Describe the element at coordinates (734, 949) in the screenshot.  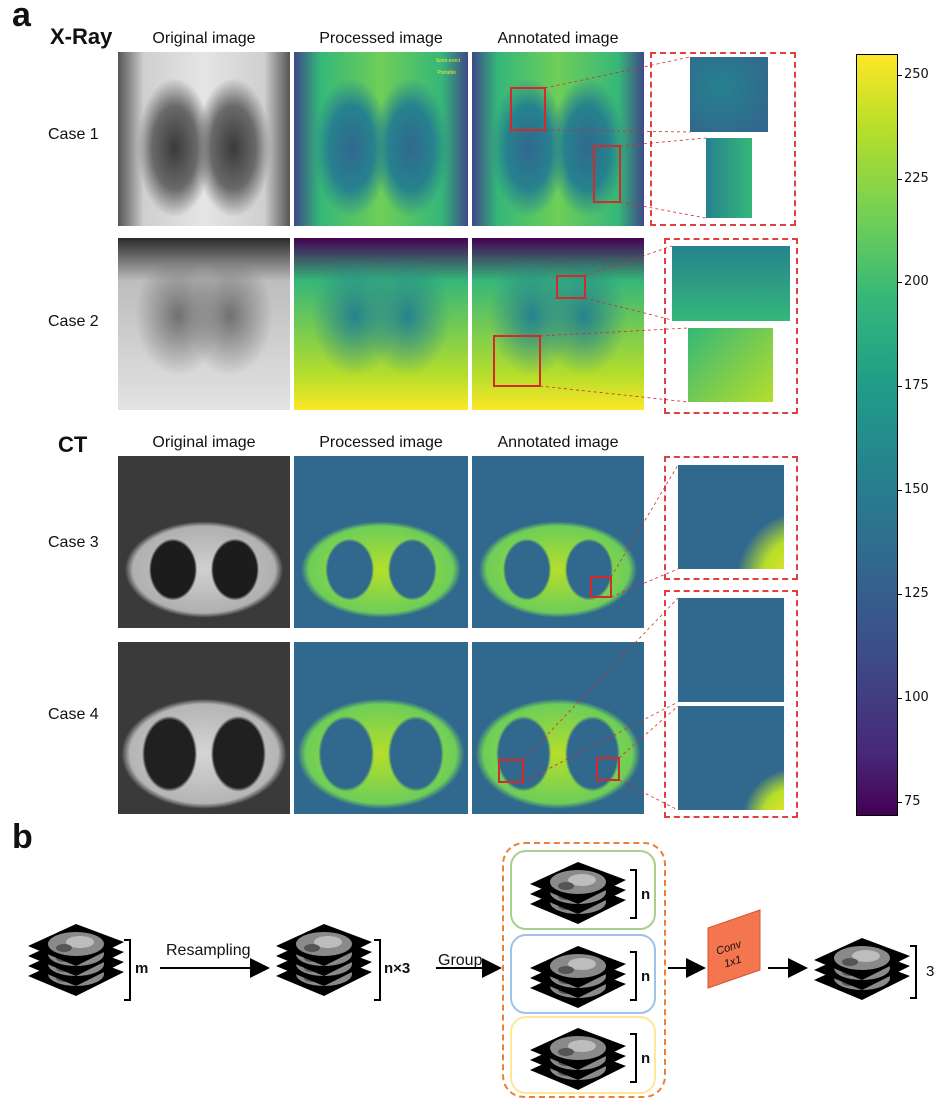
I see `conv-block` at that location.